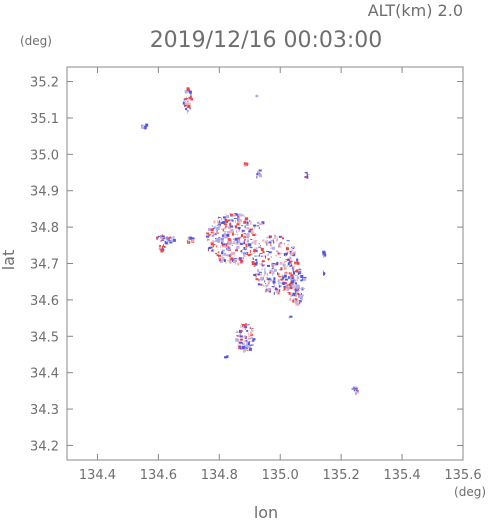  I want to click on x-axis-title: lon, so click(266, 512).